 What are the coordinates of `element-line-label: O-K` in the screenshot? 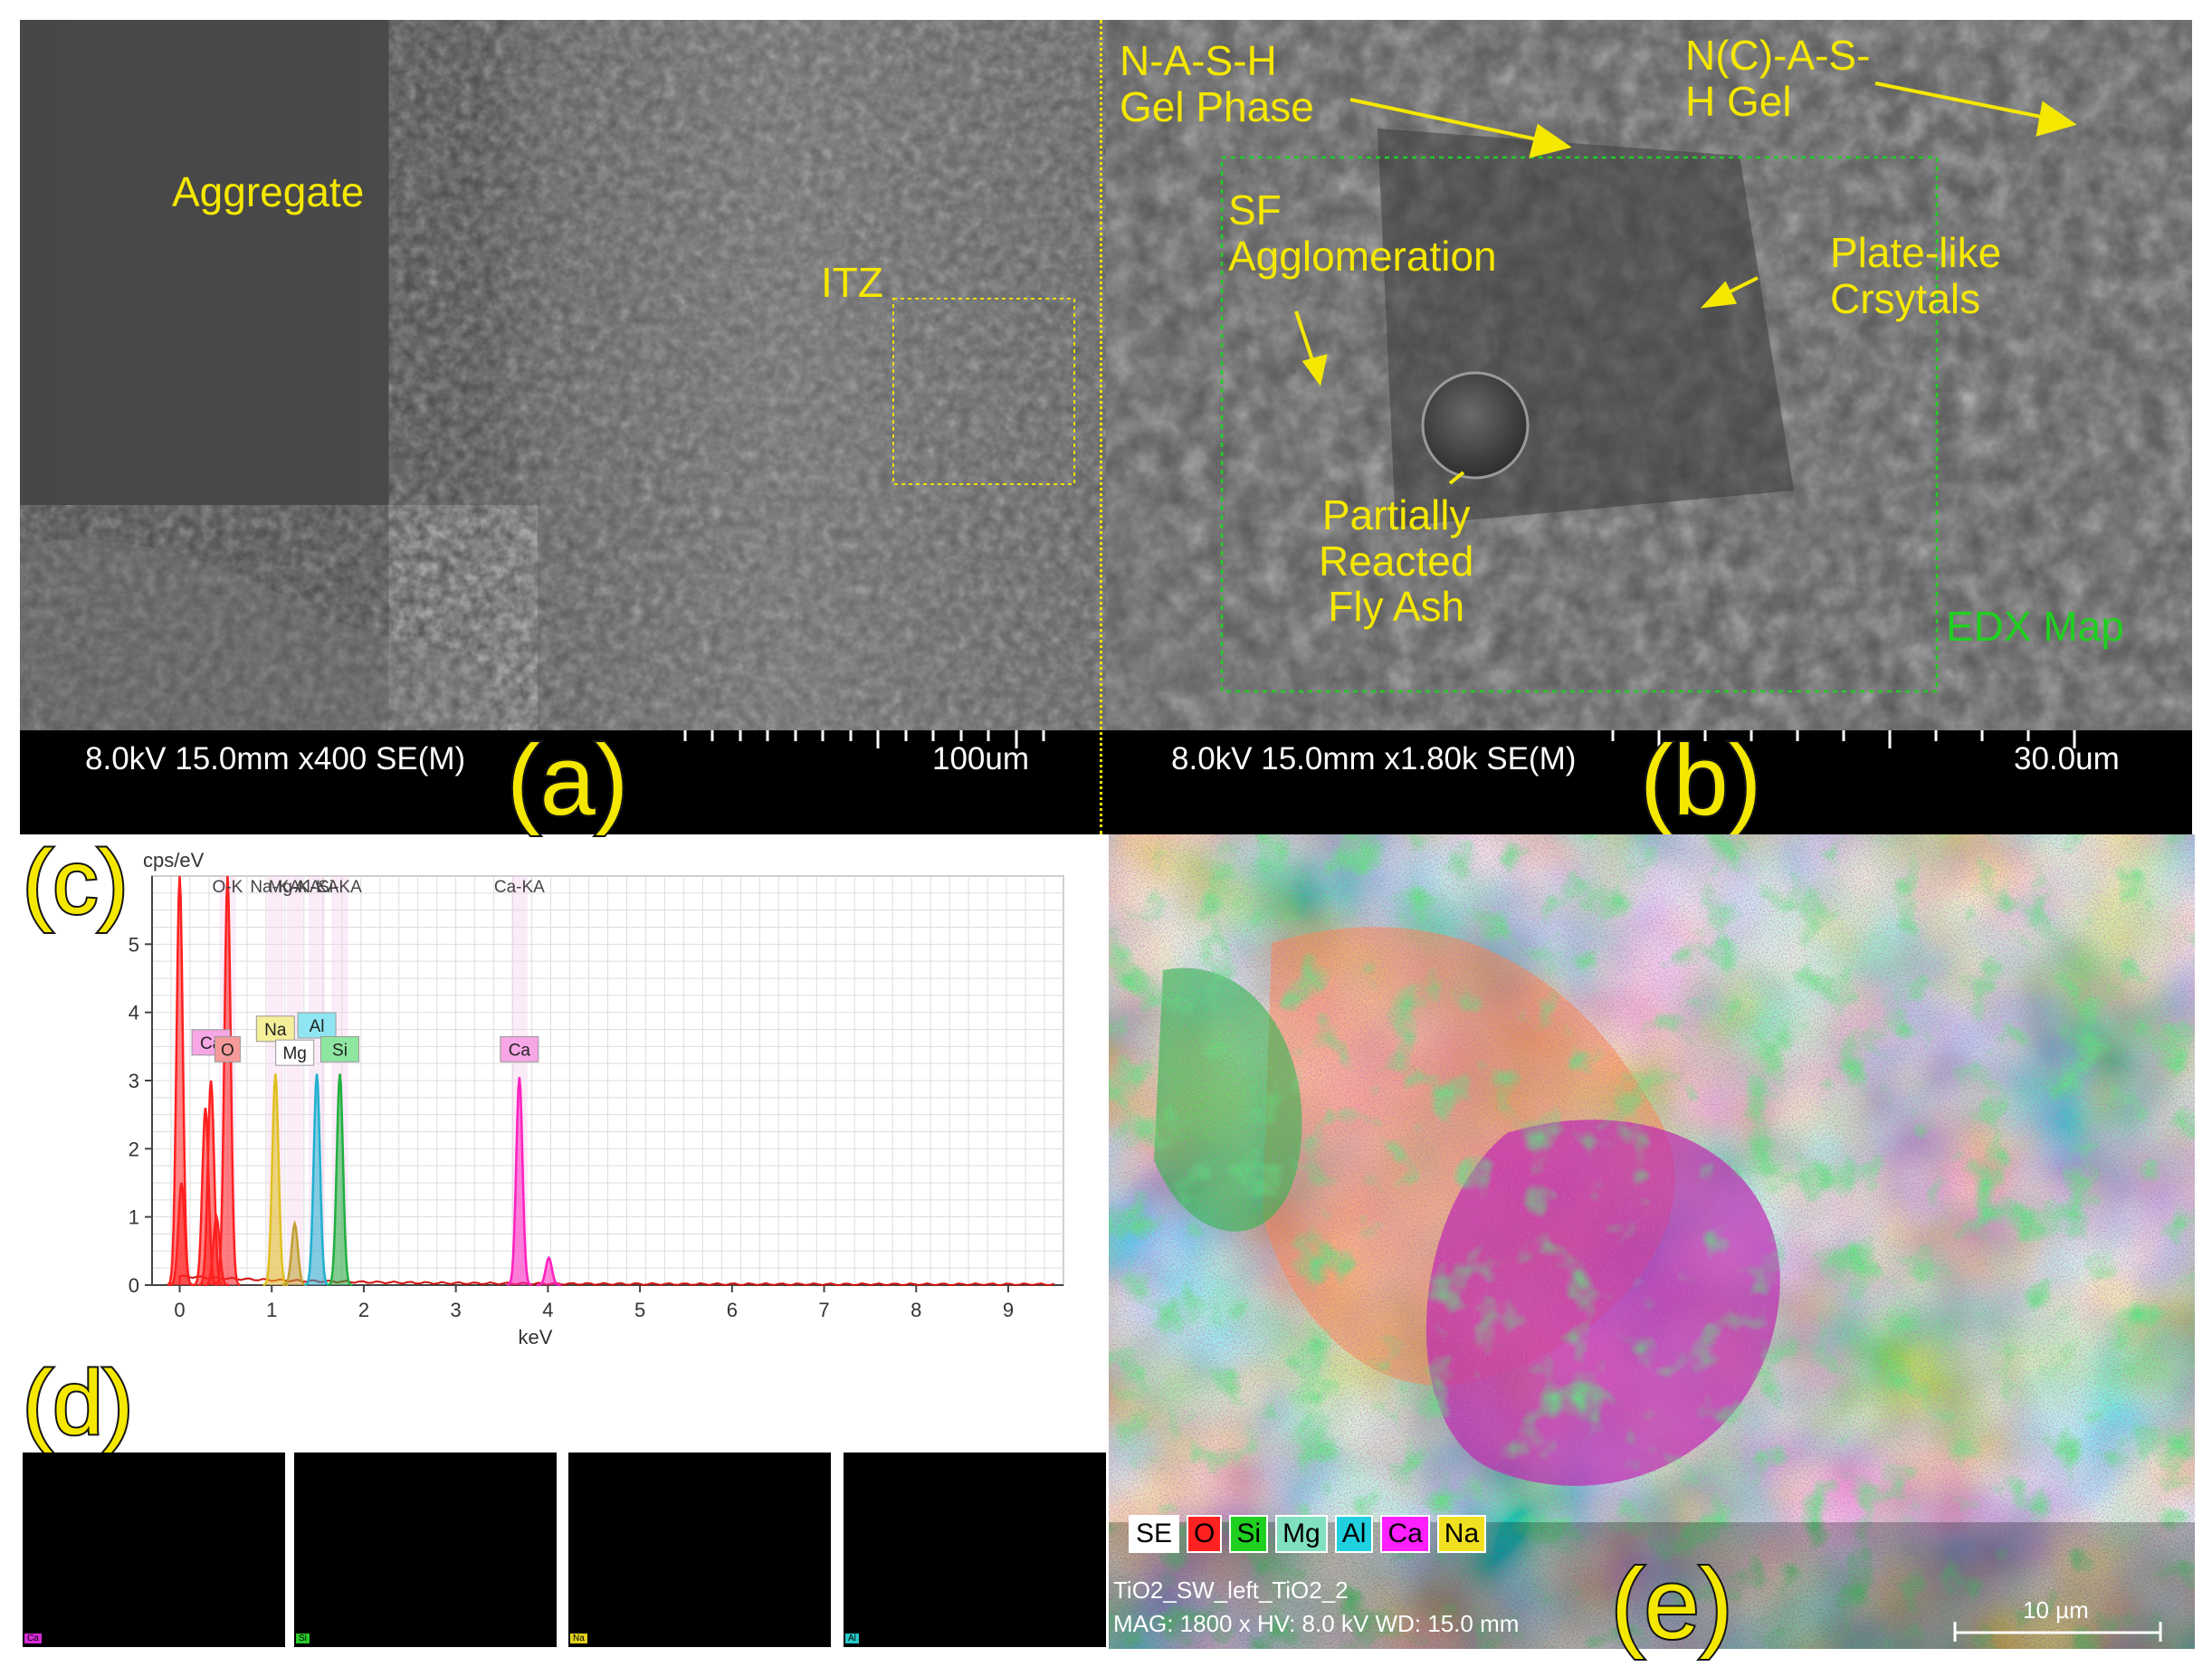 It's located at (228, 887).